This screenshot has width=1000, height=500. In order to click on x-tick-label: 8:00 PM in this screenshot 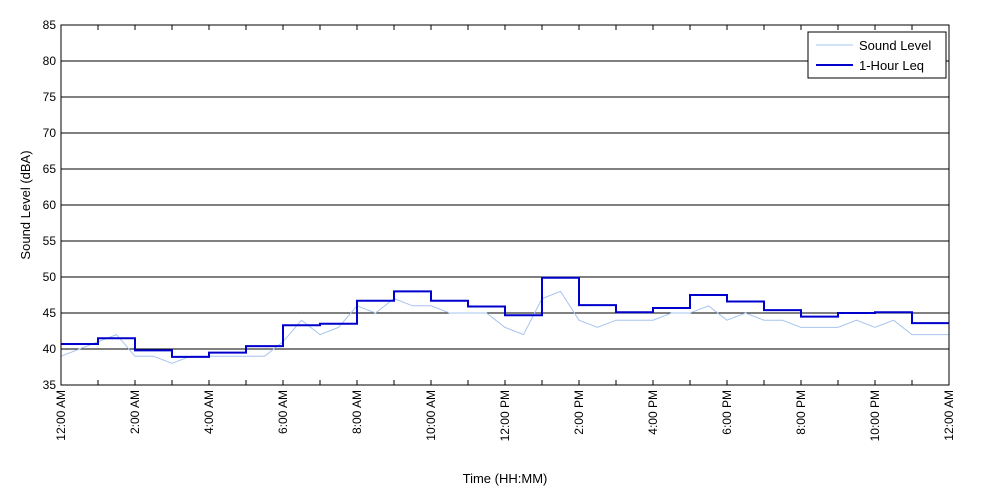, I will do `click(801, 412)`.